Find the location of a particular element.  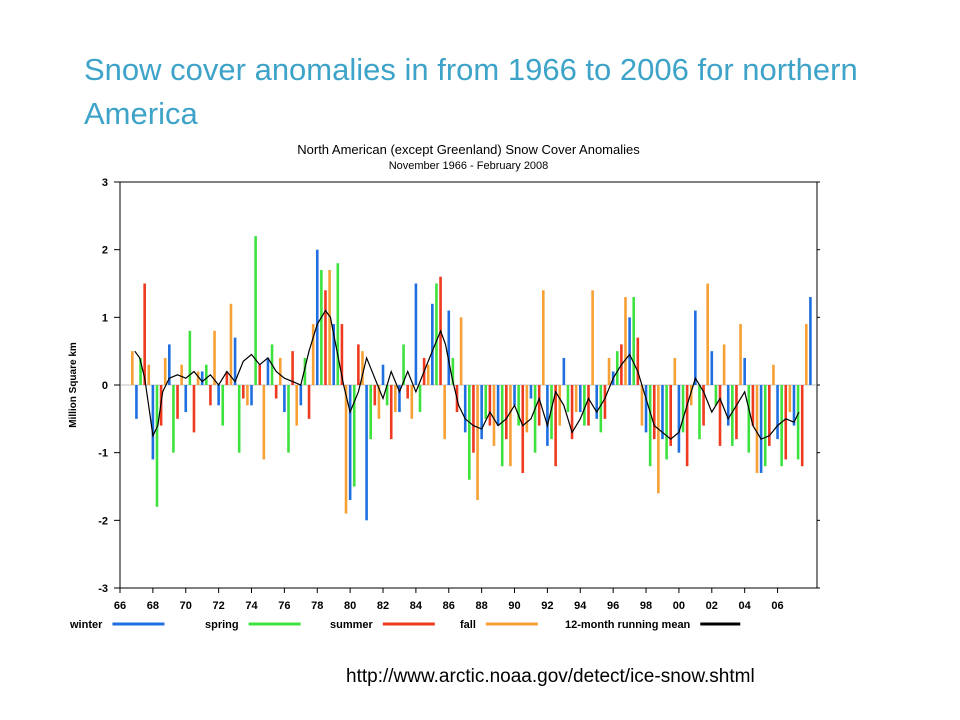

legend-label: spring is located at coordinates (222, 625).